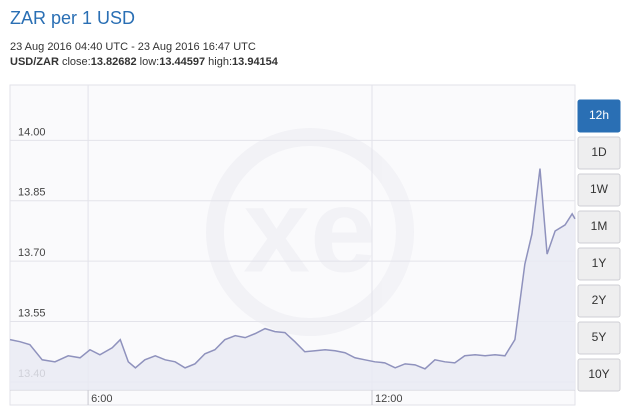  Describe the element at coordinates (32, 132) in the screenshot. I see `y-tick-label: 14.00` at that location.